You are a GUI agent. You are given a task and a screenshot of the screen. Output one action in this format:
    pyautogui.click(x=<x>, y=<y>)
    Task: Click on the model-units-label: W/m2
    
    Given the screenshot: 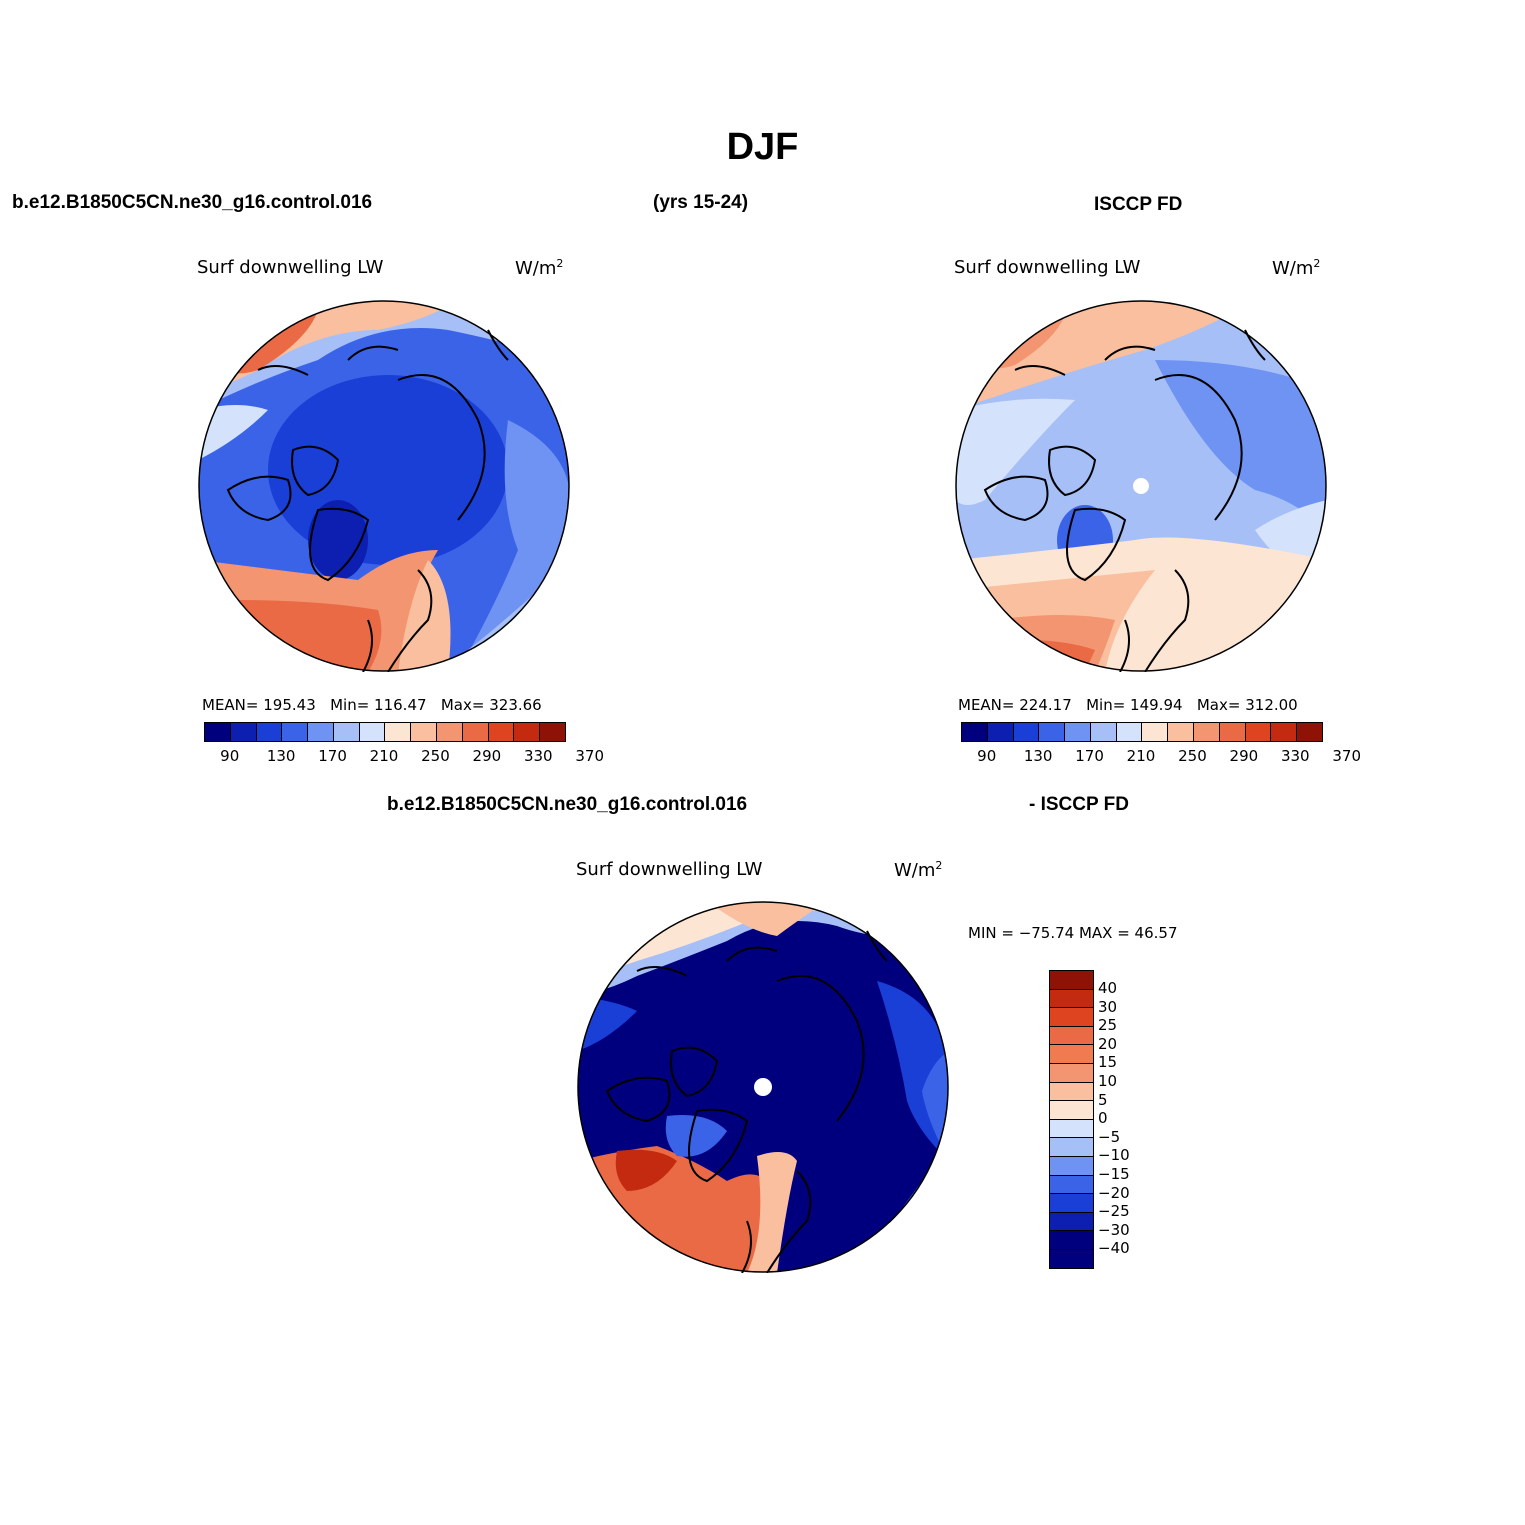 What is the action you would take?
    pyautogui.click(x=539, y=268)
    